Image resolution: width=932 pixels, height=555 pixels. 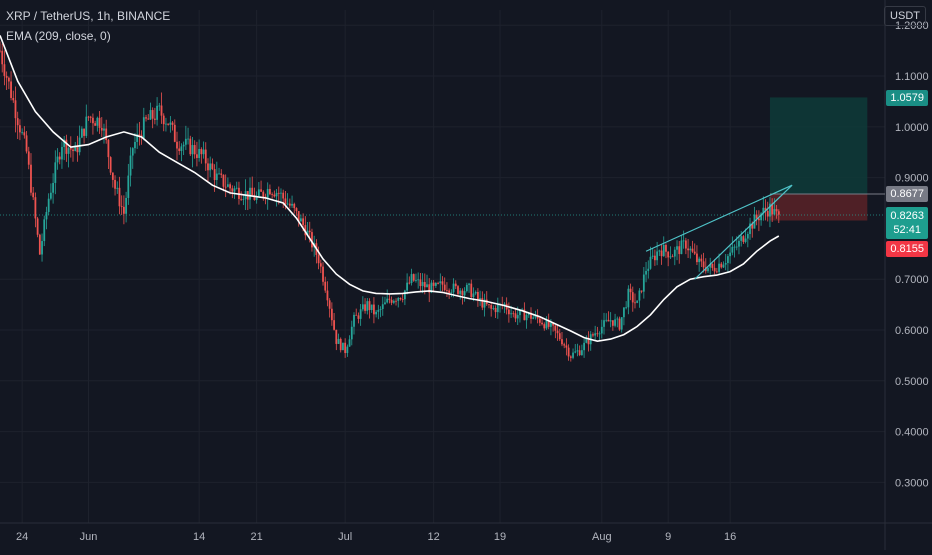 What do you see at coordinates (500, 537) in the screenshot?
I see `x-tick-label: 19` at bounding box center [500, 537].